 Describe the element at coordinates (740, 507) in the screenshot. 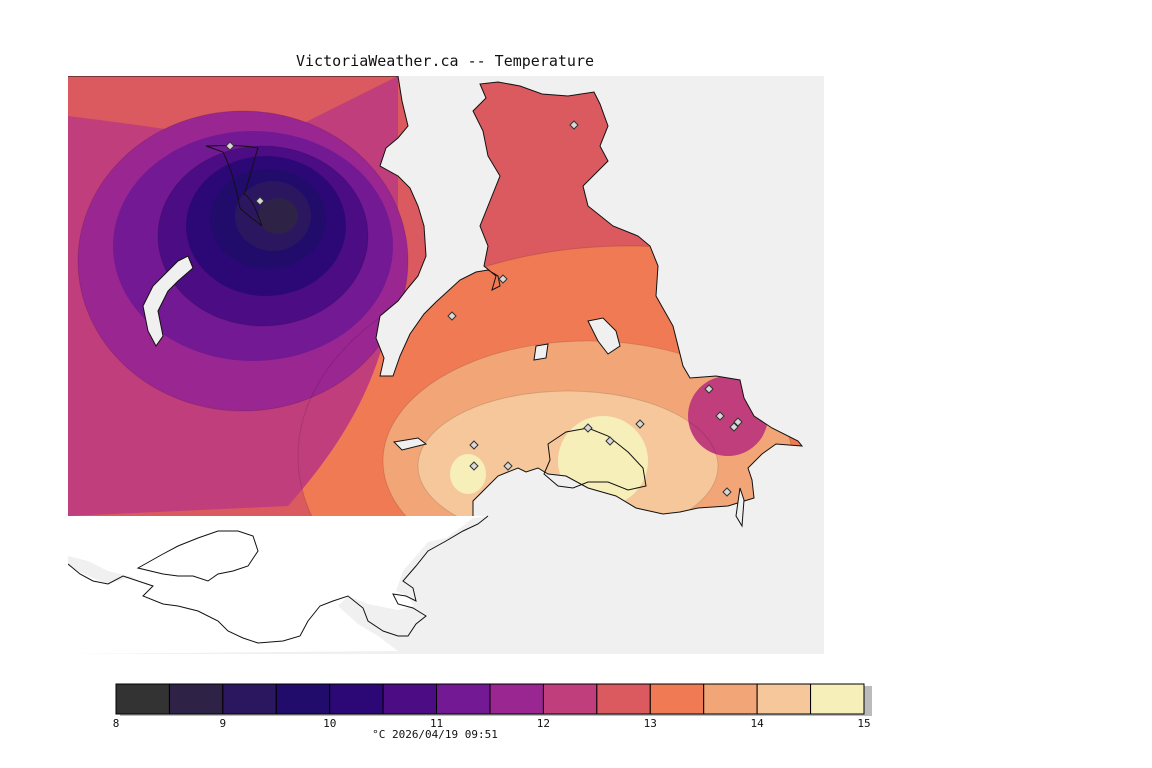

I see `island-outline` at that location.